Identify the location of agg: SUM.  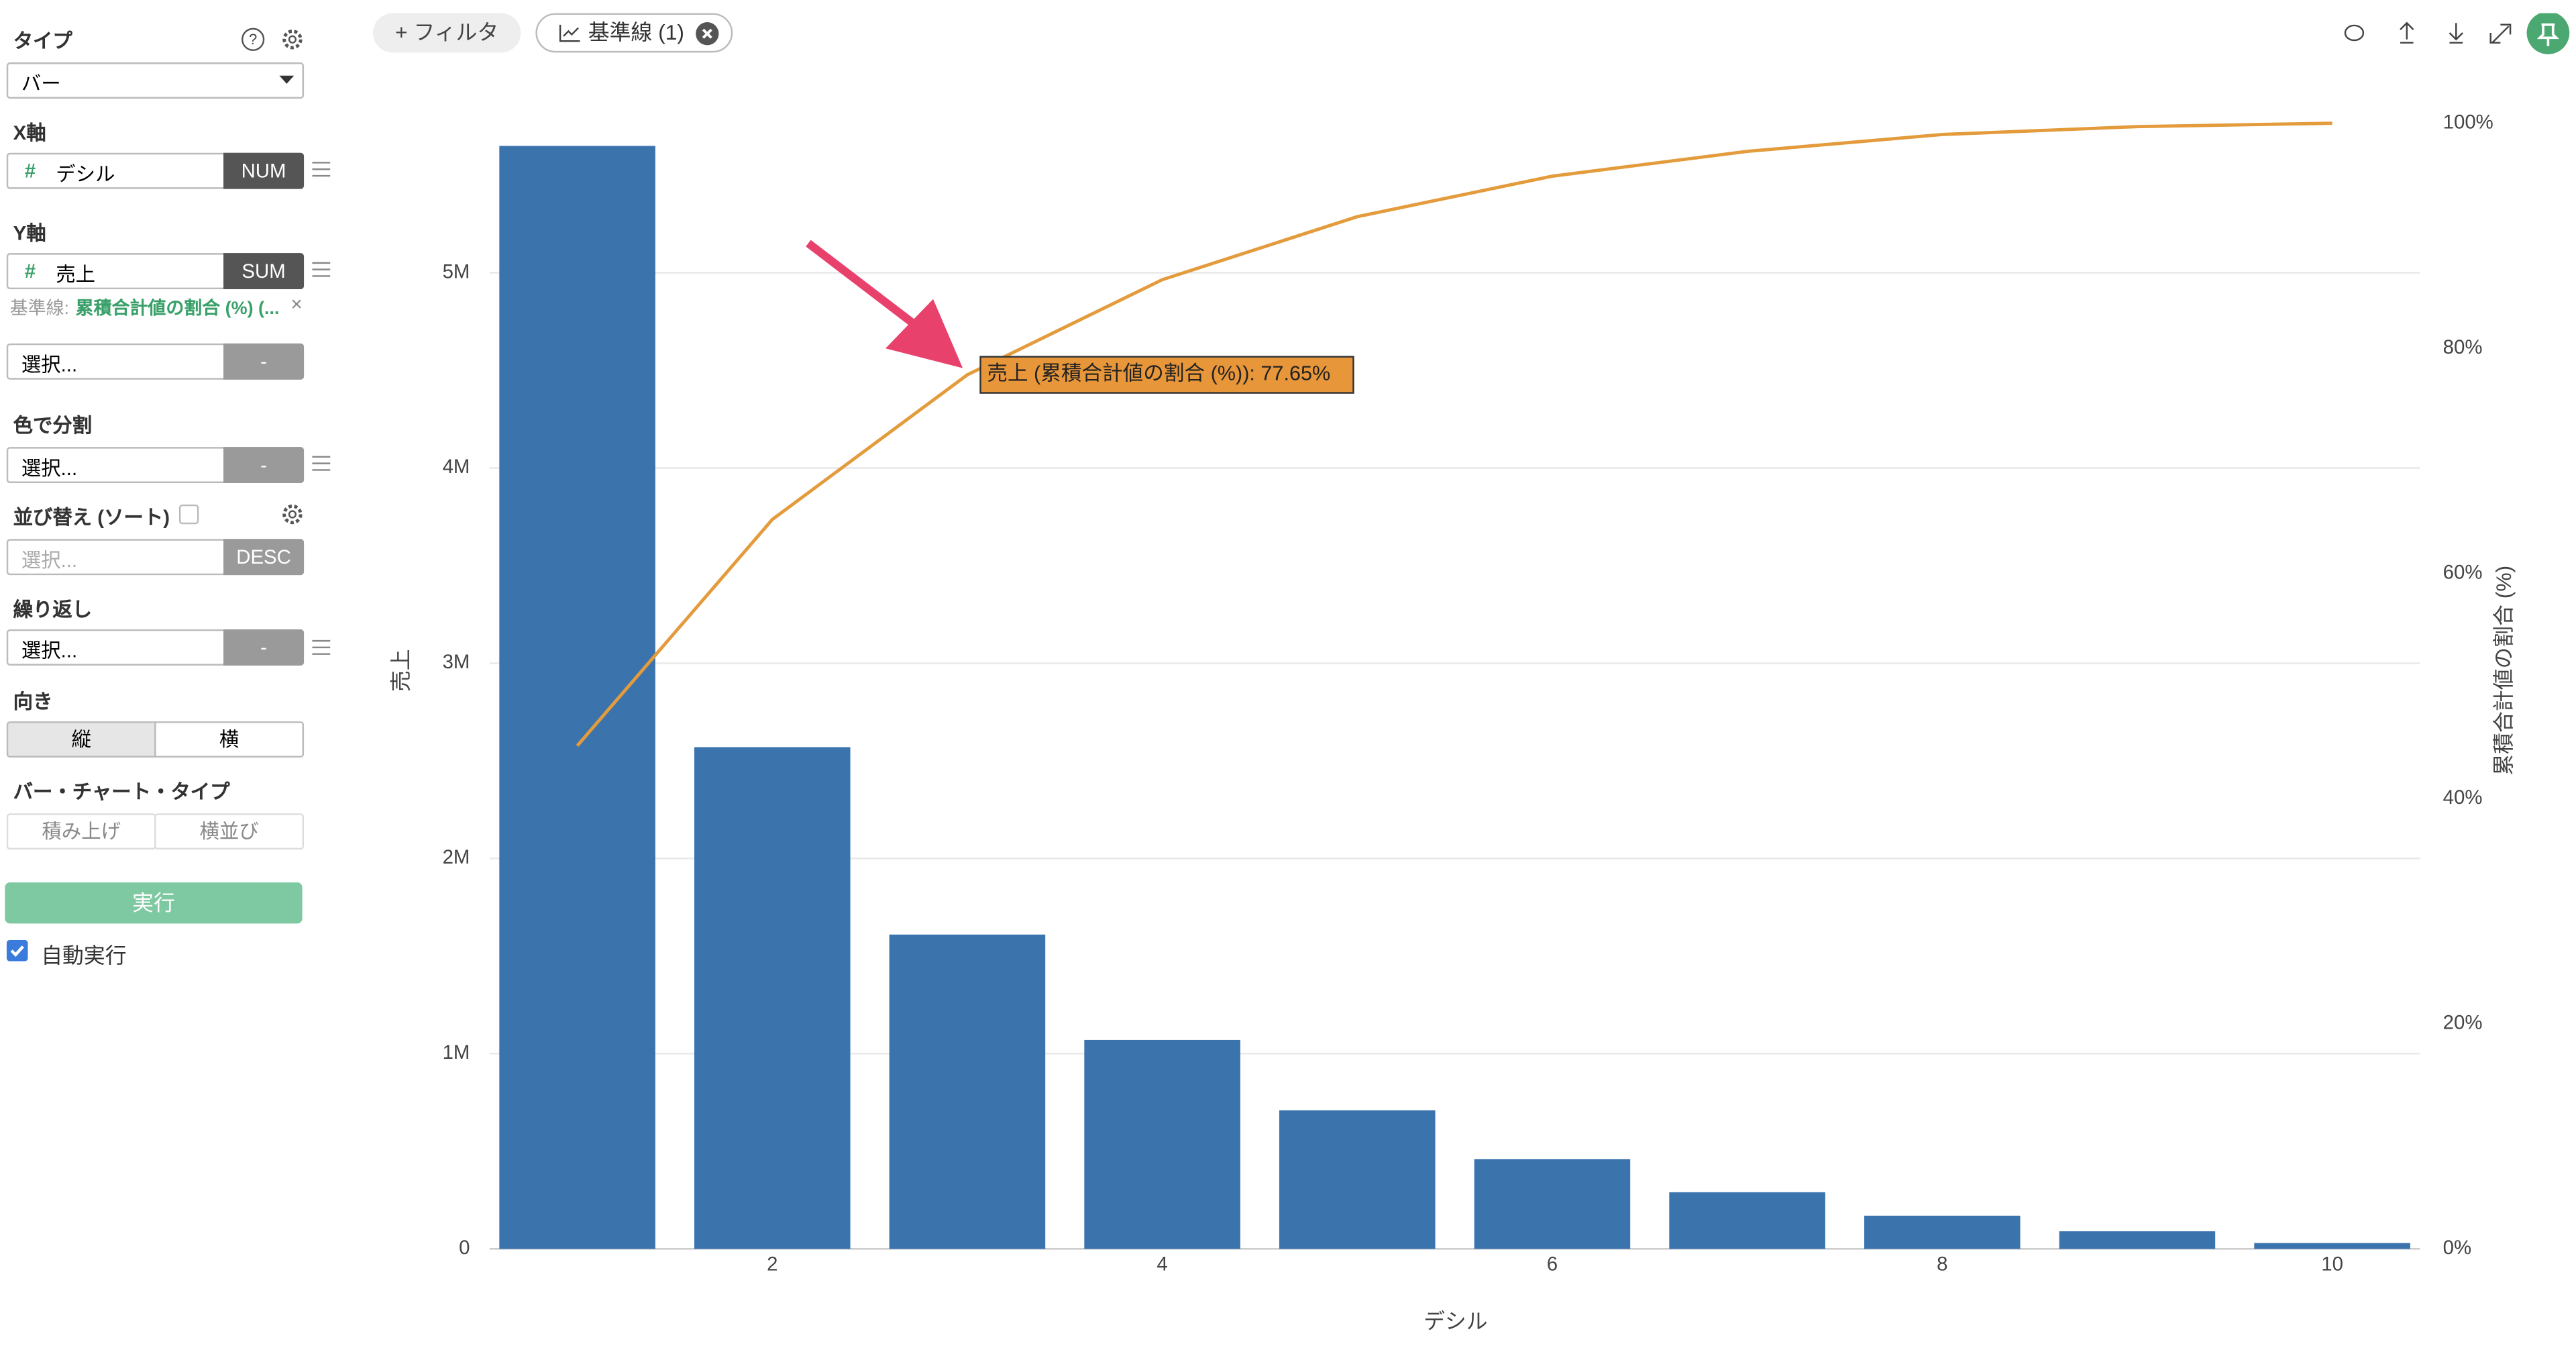
(264, 271).